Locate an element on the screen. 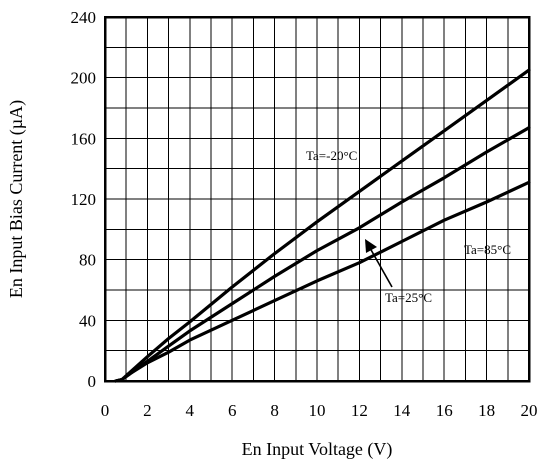 The image size is (543, 466). annotation-label-minus20: Ta=-20°C is located at coordinates (331, 155).